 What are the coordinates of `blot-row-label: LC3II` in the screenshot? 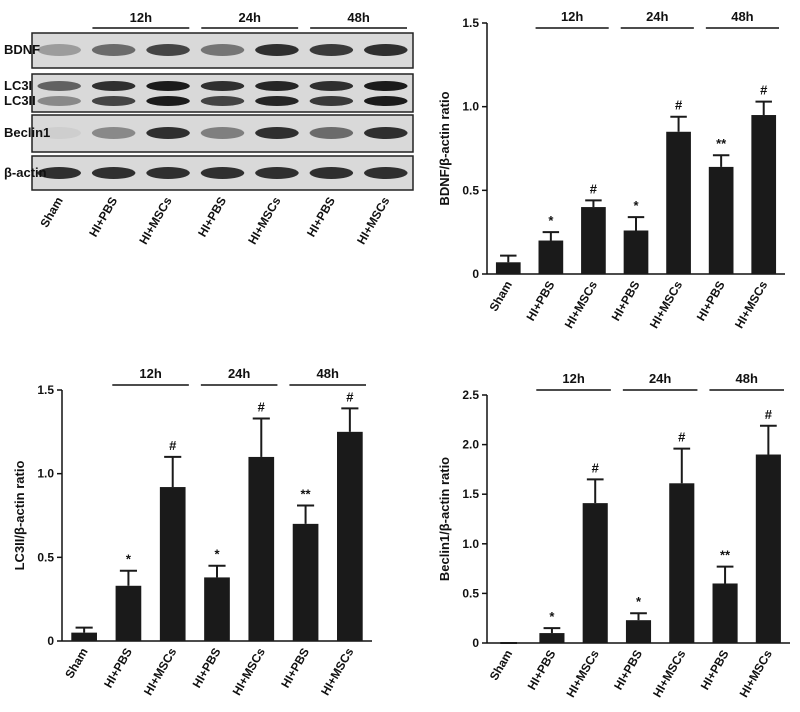 It's located at (20, 100).